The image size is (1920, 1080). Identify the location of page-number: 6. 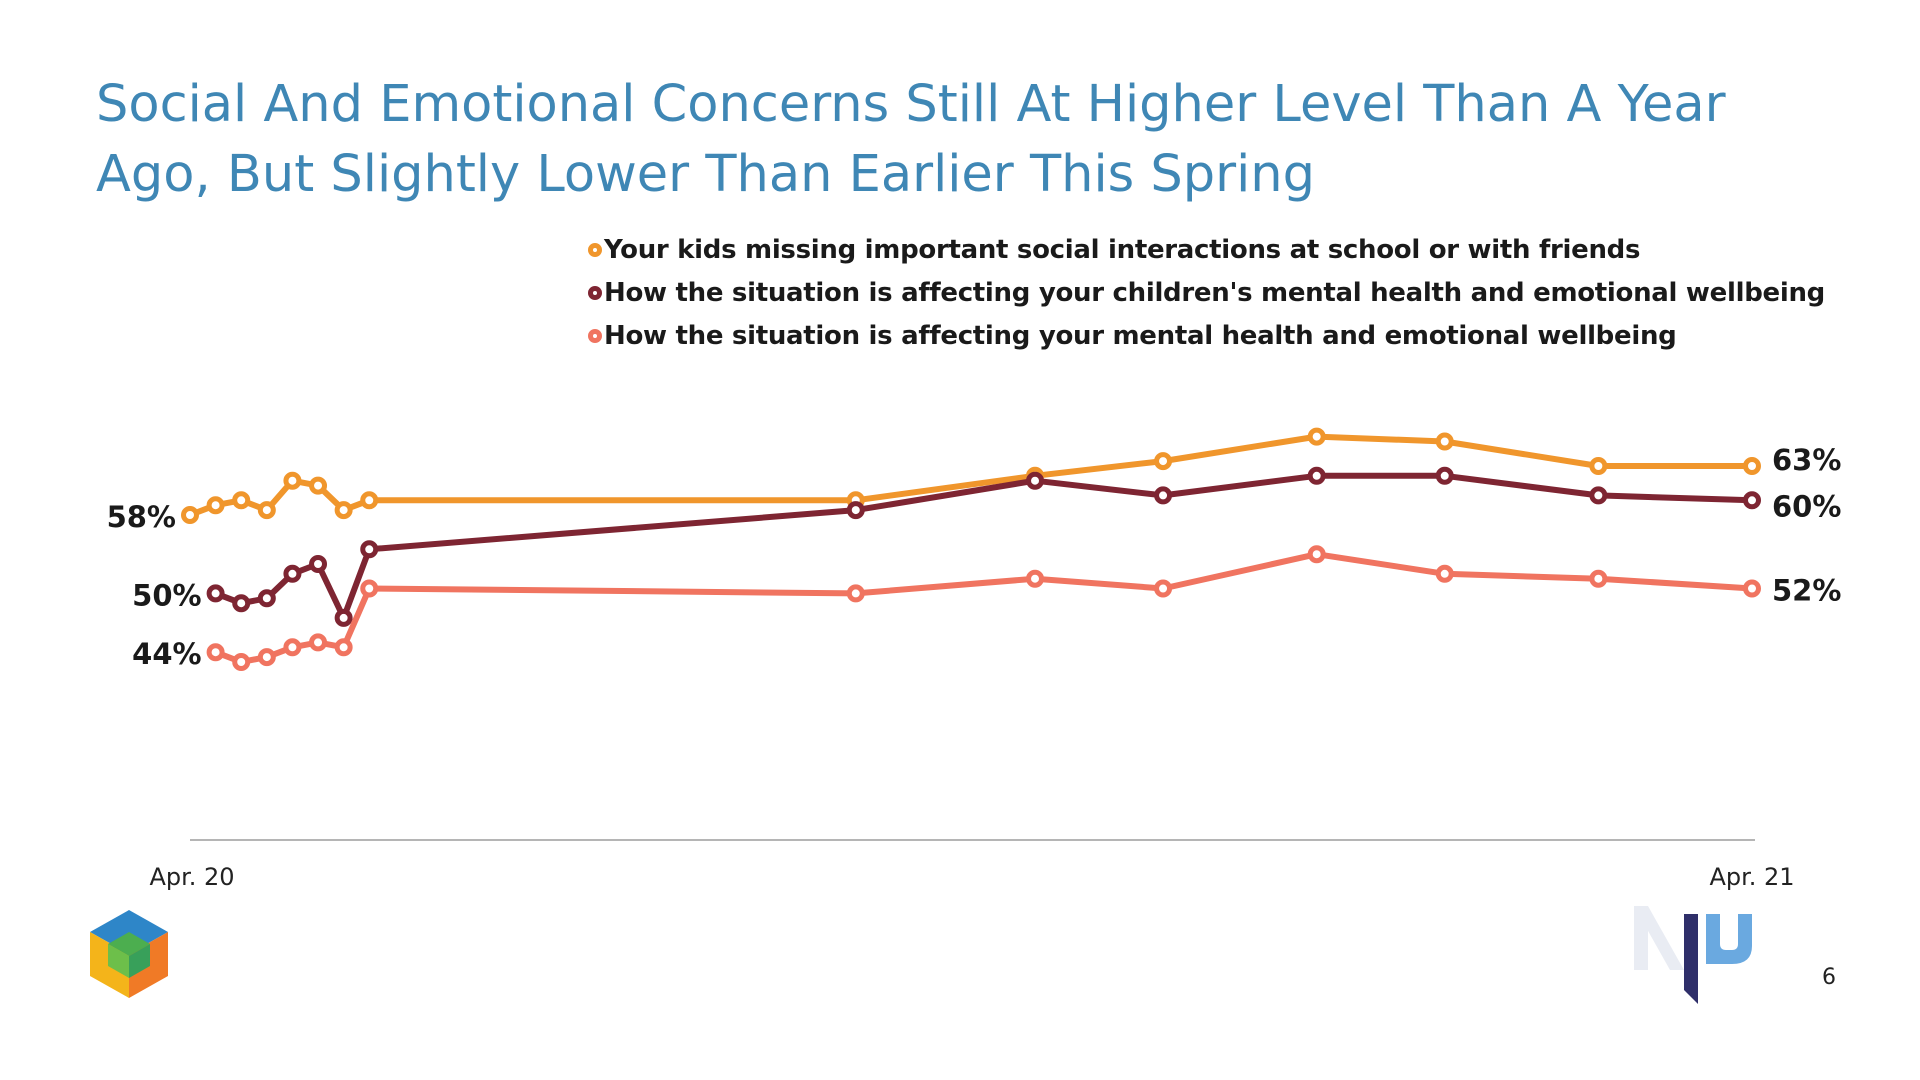
(1829, 977).